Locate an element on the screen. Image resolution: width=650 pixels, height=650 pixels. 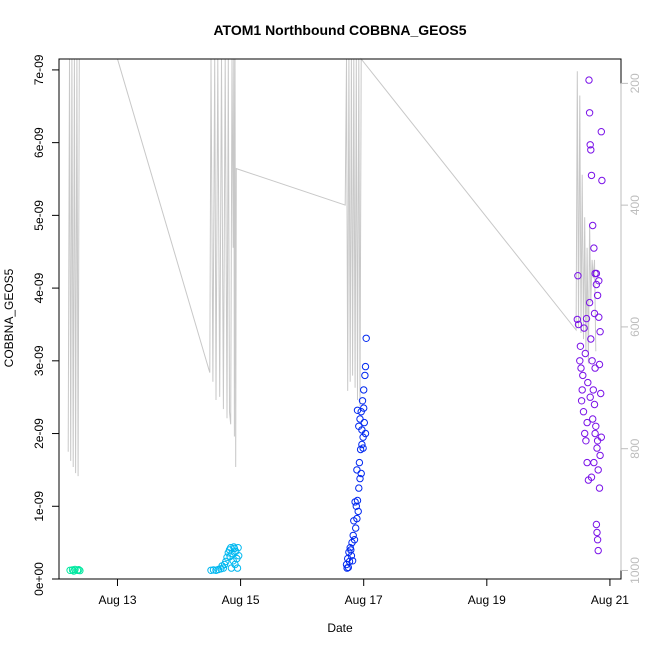
secondary-y-tick-label: 800 is located at coordinates (635, 448).